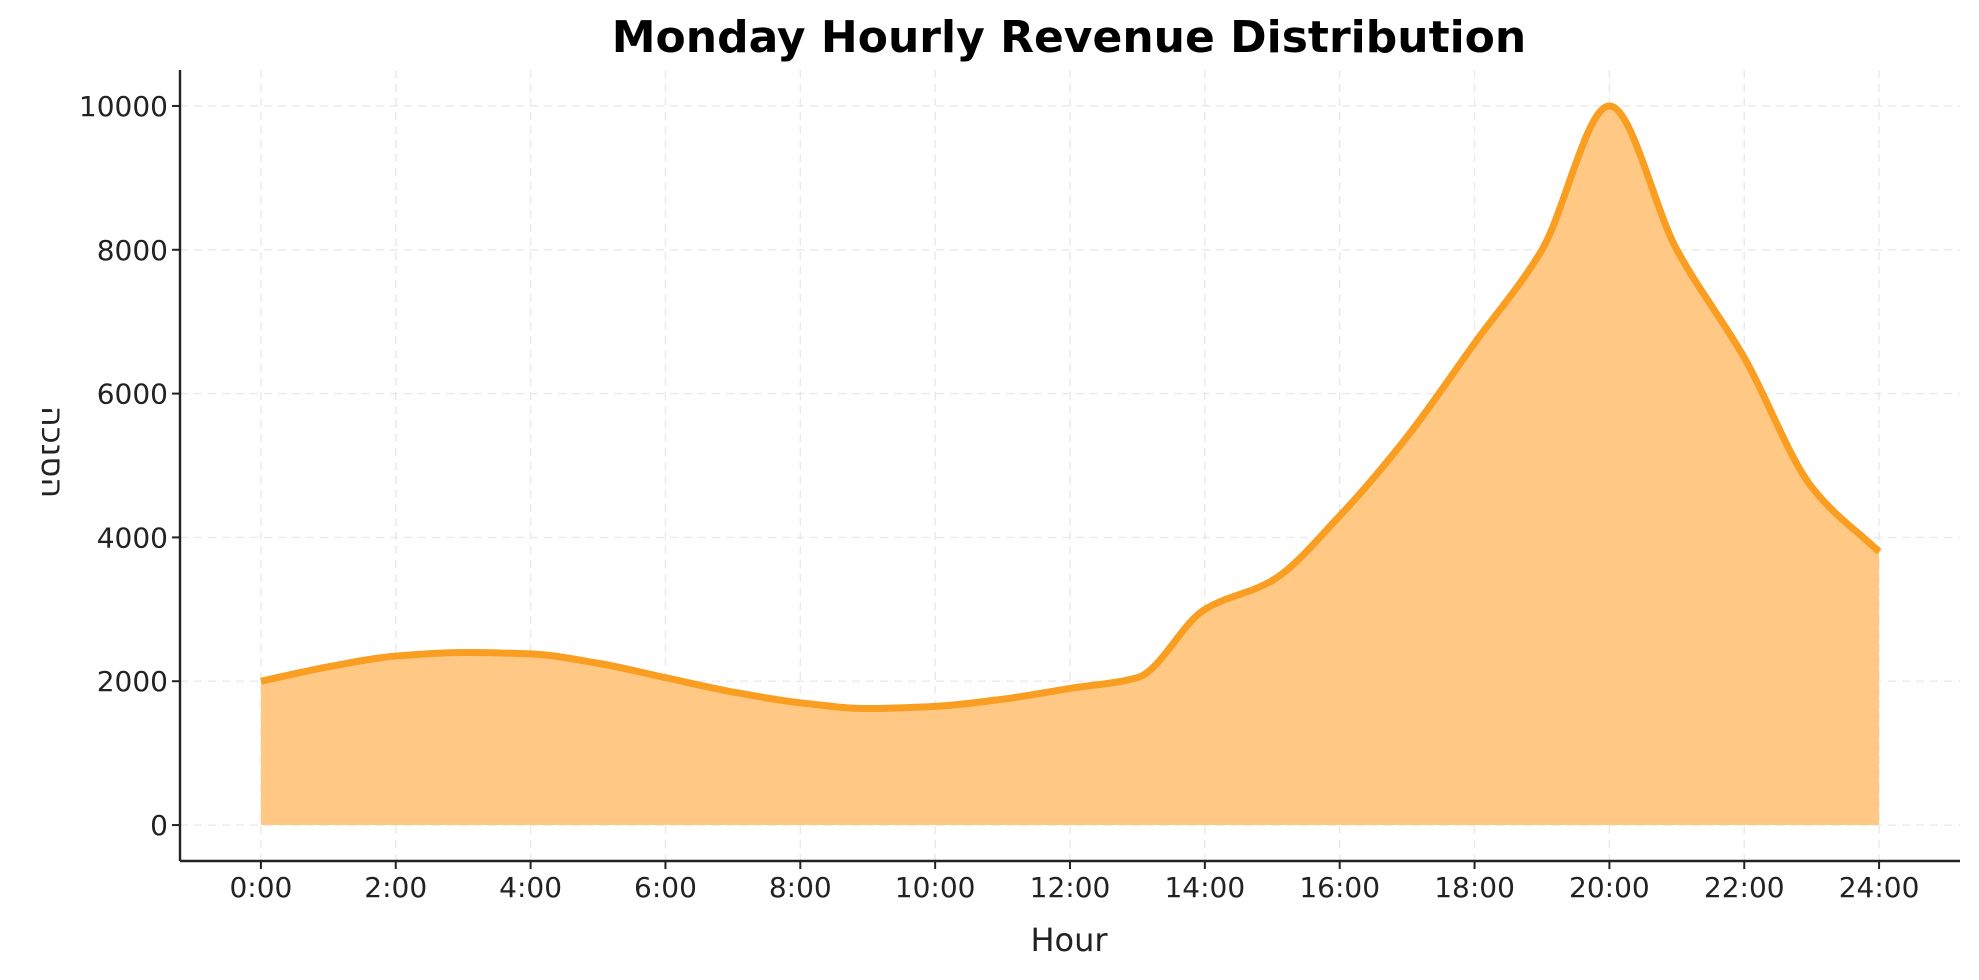 Image resolution: width=1979 pixels, height=980 pixels. What do you see at coordinates (129, 466) in the screenshot?
I see `y-axis-ticks: 0 2000 4000 6000 8000 10000` at bounding box center [129, 466].